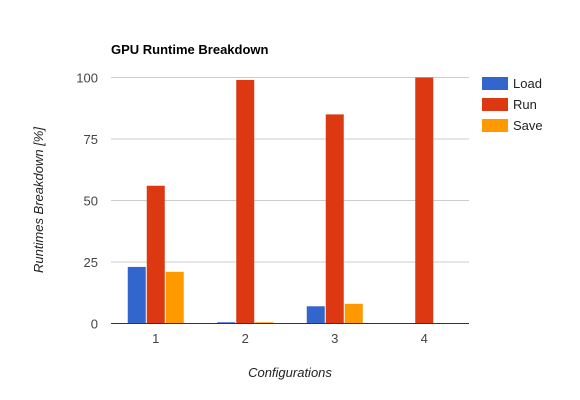 This screenshot has height=400, width=580. I want to click on legend-swatch-run, so click(495, 104).